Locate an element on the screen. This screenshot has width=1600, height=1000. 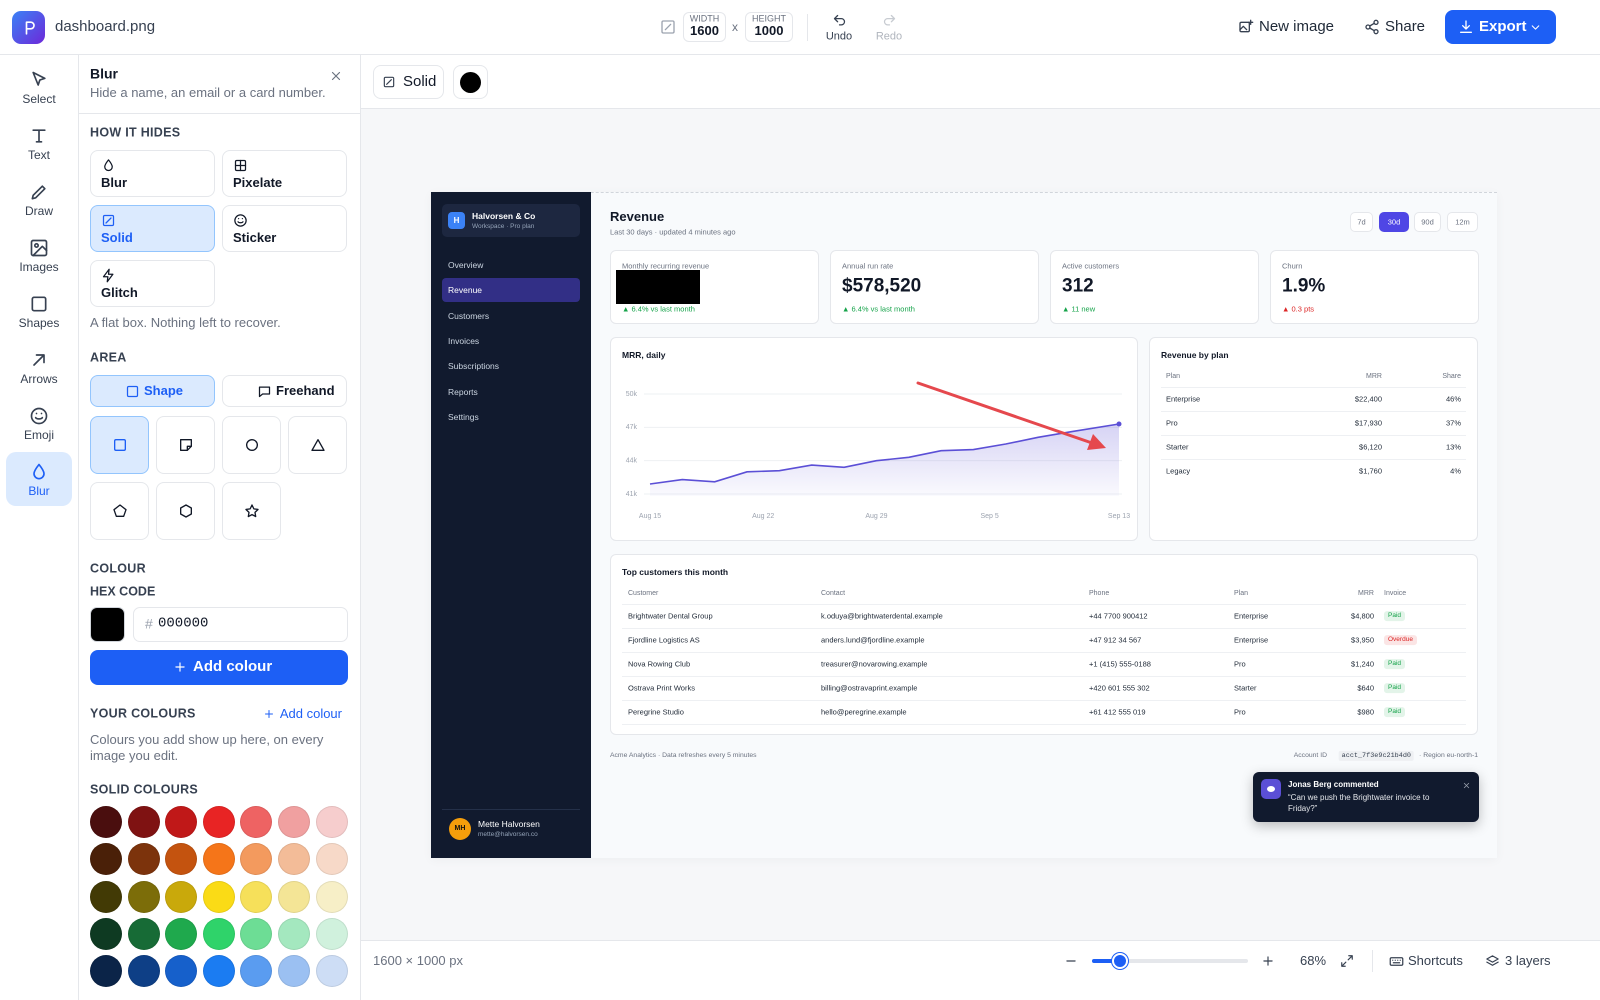
table-cell: anders.lund@fjordline.example is located at coordinates (873, 640).